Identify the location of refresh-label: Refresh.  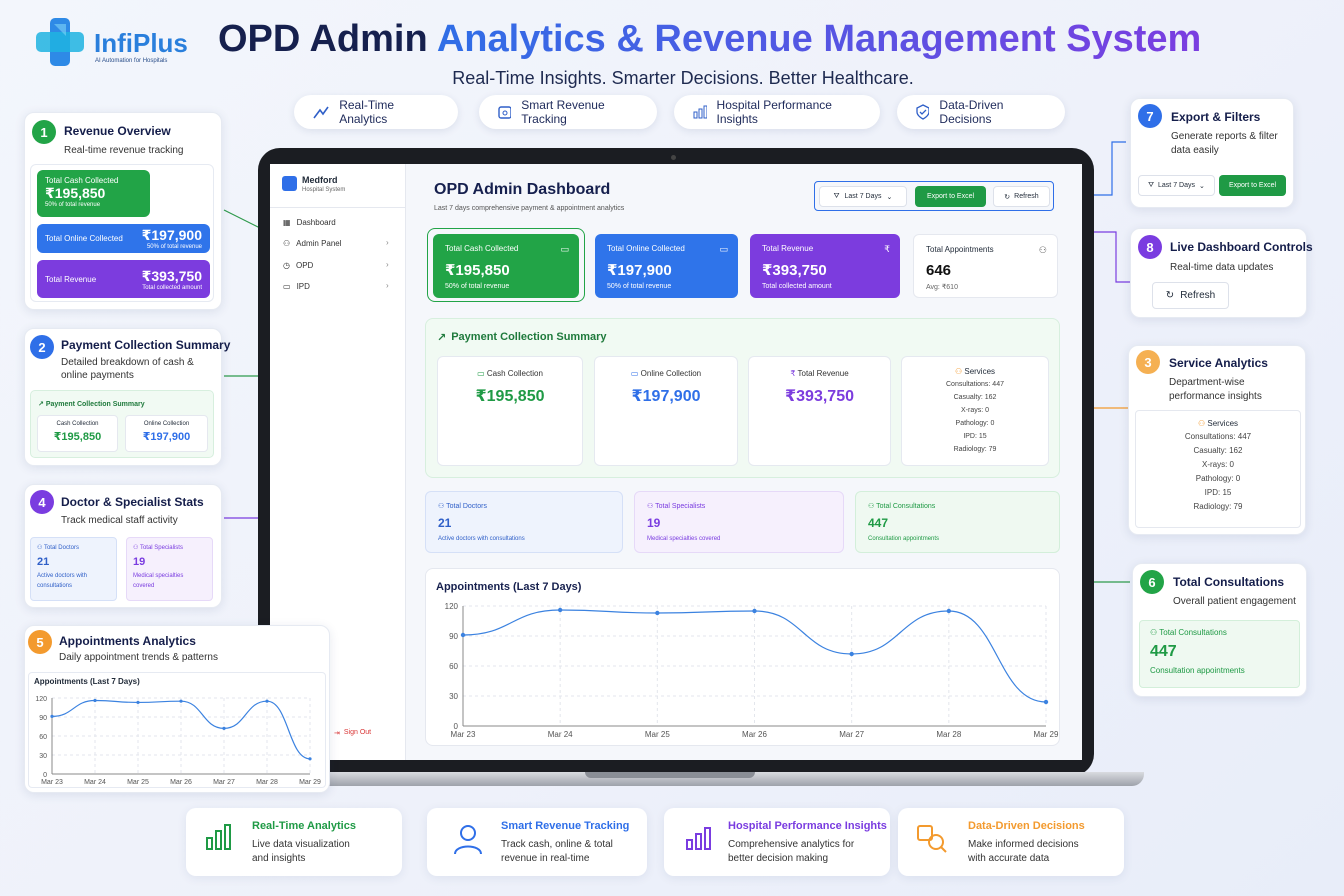
(1026, 196).